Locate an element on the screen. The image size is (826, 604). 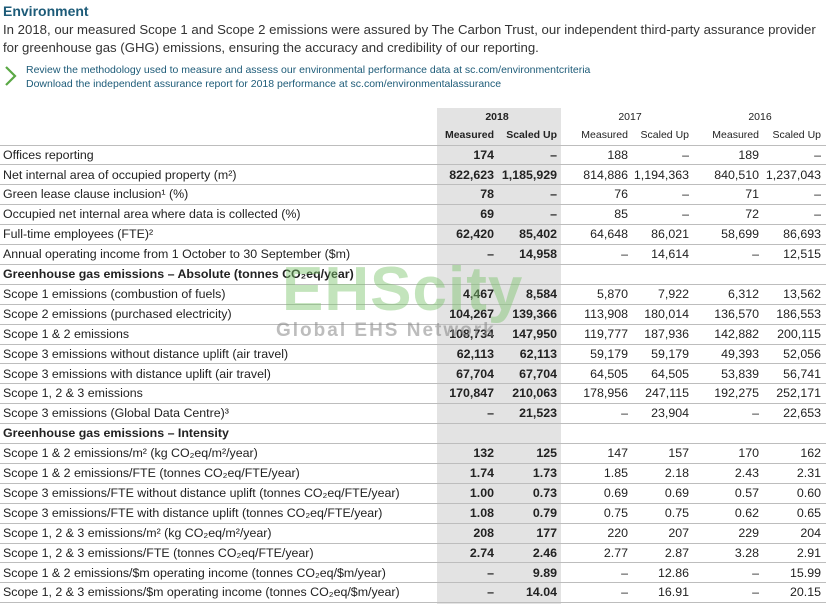
row-label: Scope 1, 2 & 3 emissions is located at coordinates (73, 393).